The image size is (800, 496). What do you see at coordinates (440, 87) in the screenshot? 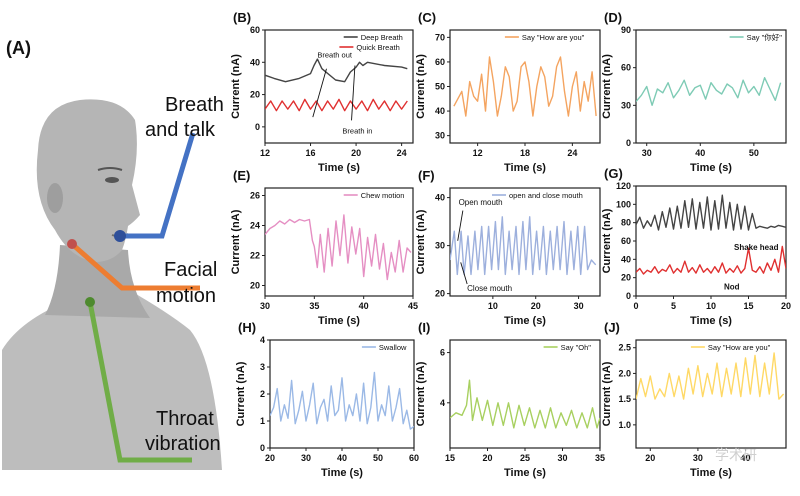
I see `y-tick-label: 50` at bounding box center [440, 87].